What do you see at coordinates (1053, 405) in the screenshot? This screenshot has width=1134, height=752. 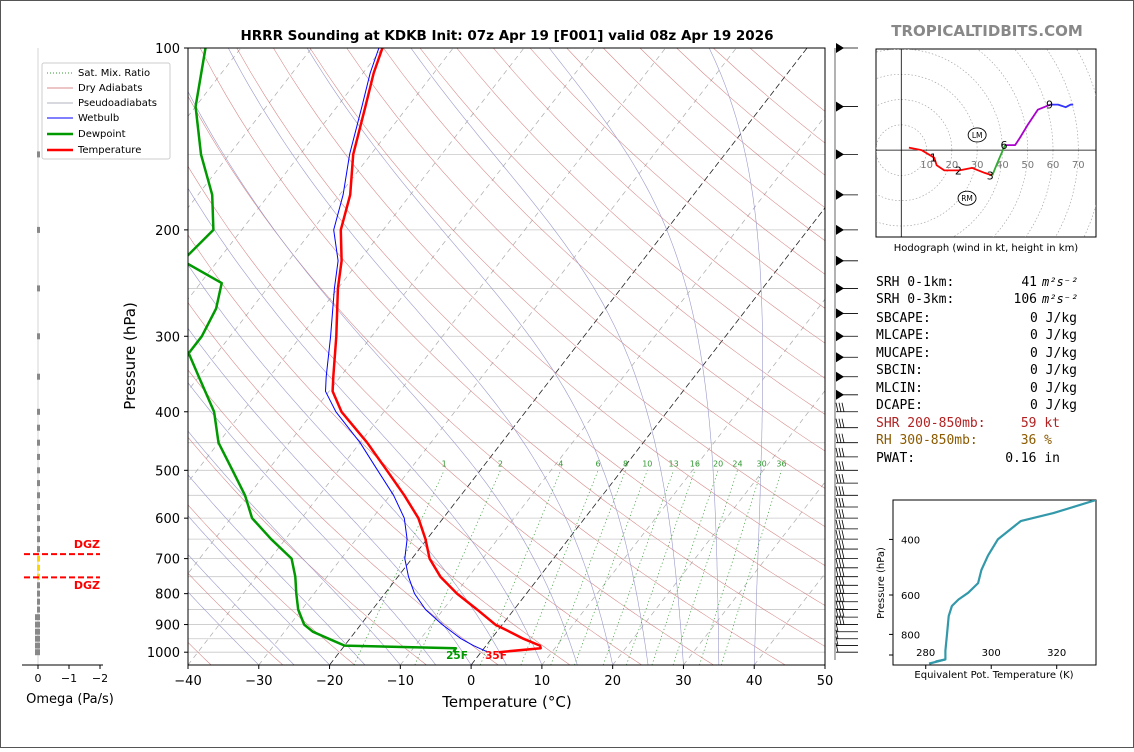 I see `dcape-value: 0 J/kg` at bounding box center [1053, 405].